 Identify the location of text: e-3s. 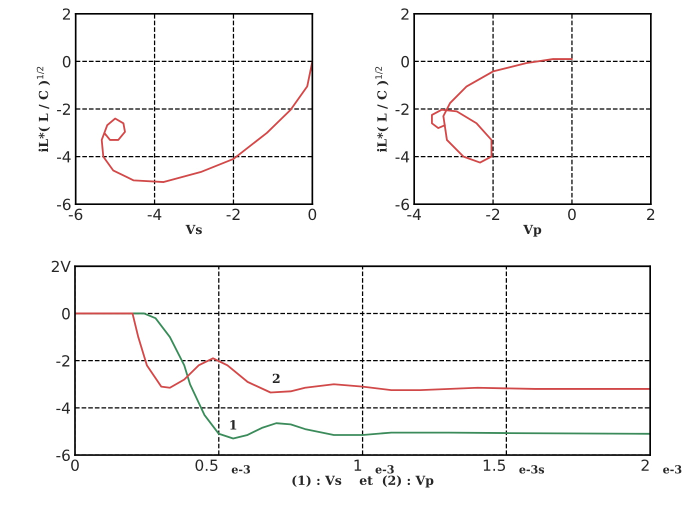
(531, 469).